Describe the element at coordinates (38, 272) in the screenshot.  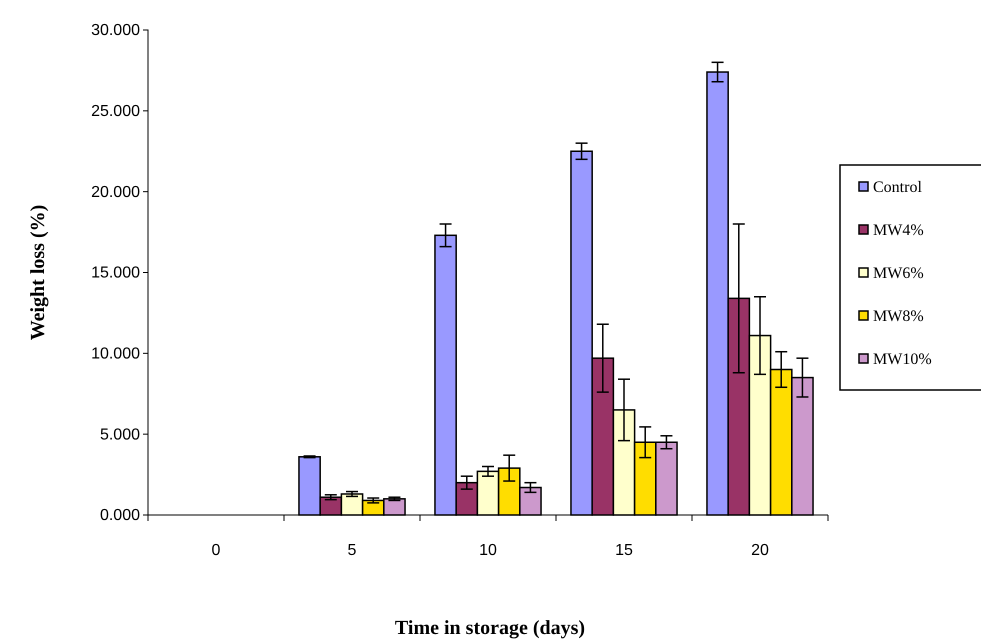
I see `y-axis-title: Weight loss (%)` at that location.